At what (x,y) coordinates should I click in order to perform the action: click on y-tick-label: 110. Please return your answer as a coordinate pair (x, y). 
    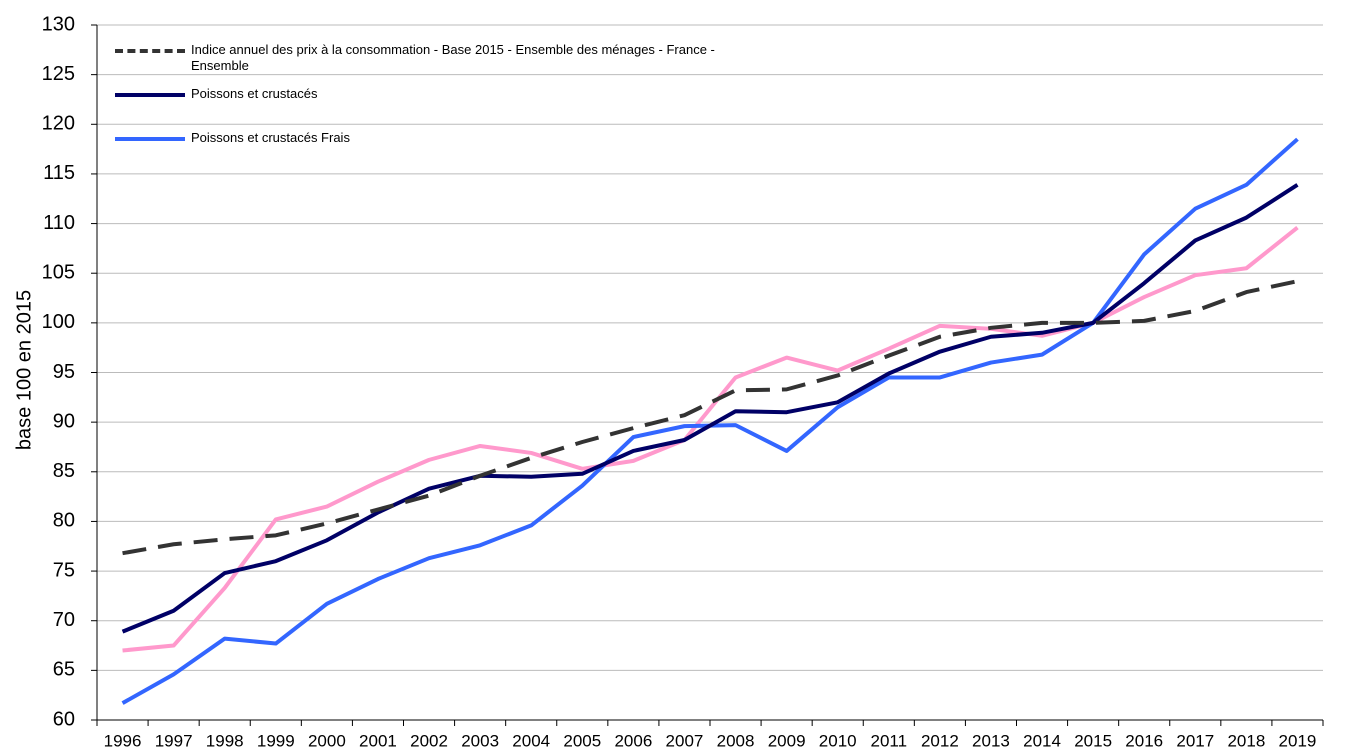
    Looking at the image, I should click on (59, 223).